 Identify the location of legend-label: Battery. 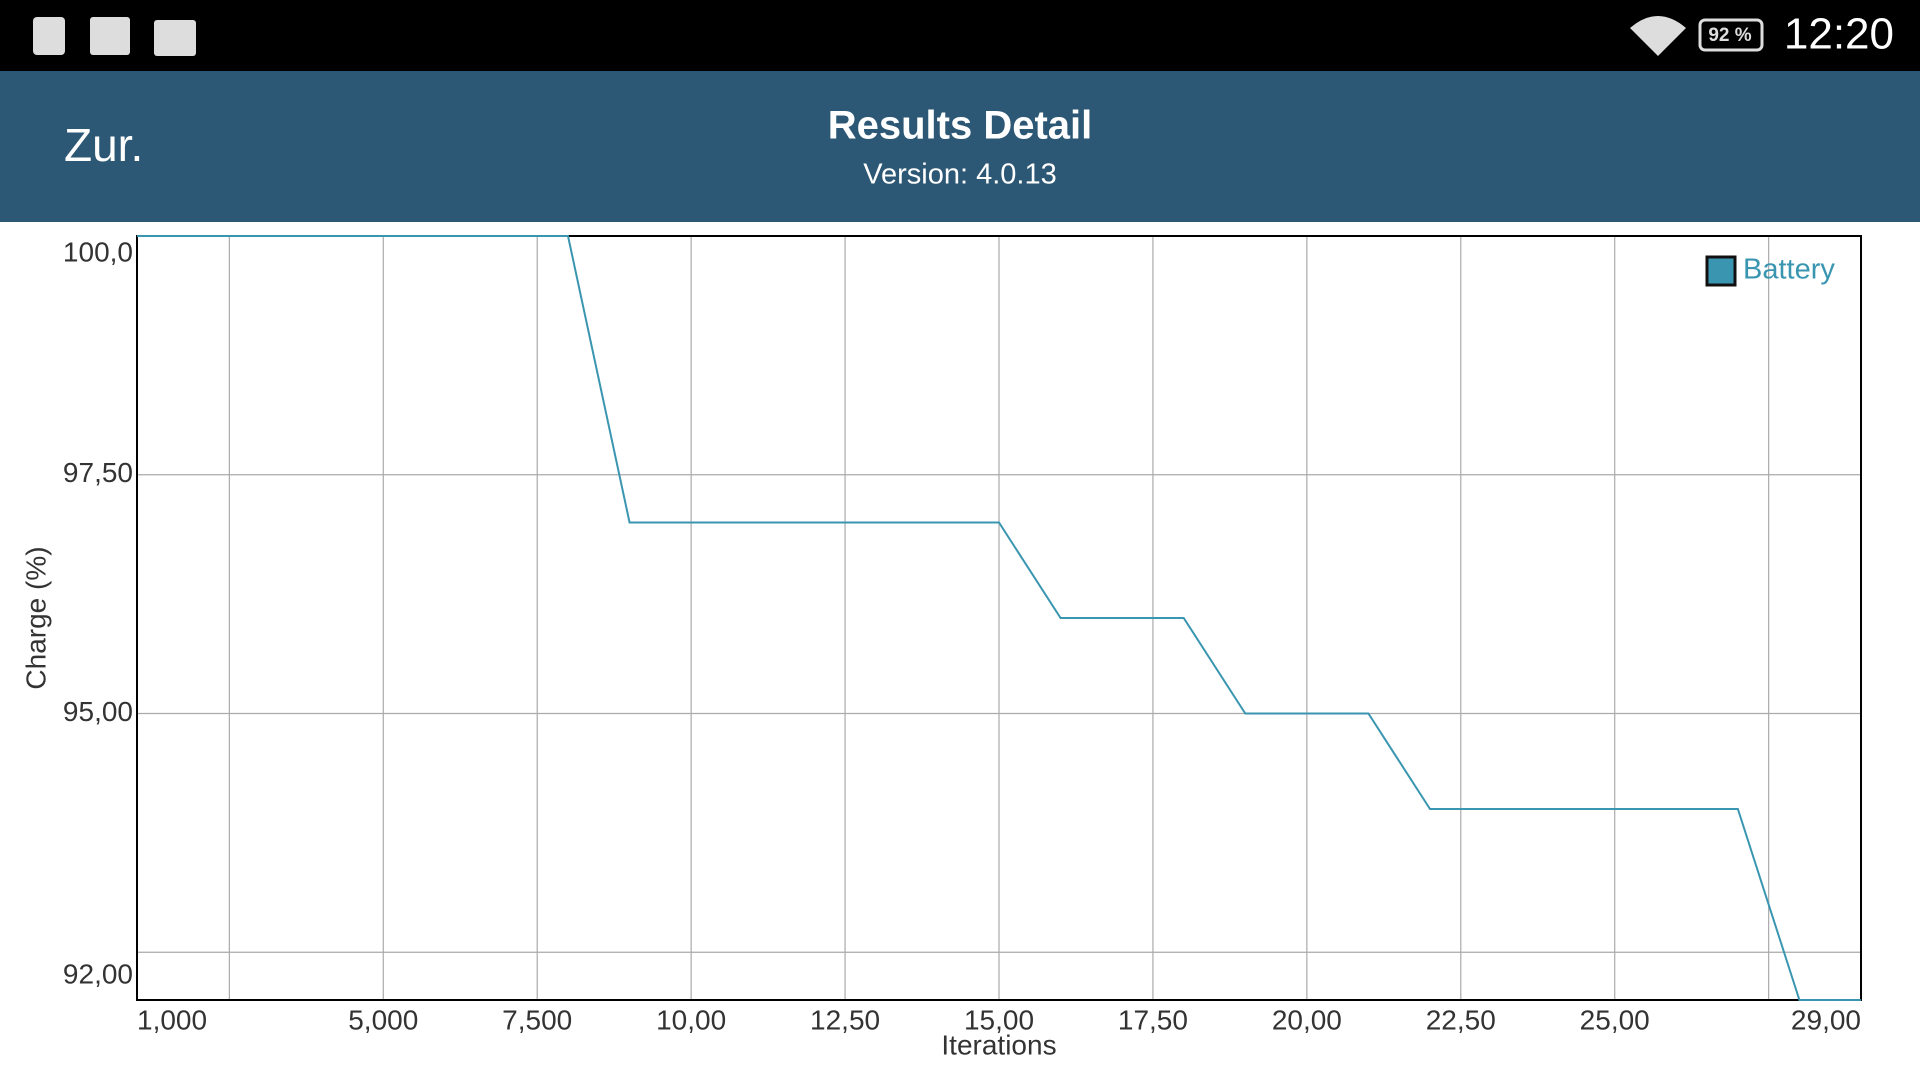
(1789, 270).